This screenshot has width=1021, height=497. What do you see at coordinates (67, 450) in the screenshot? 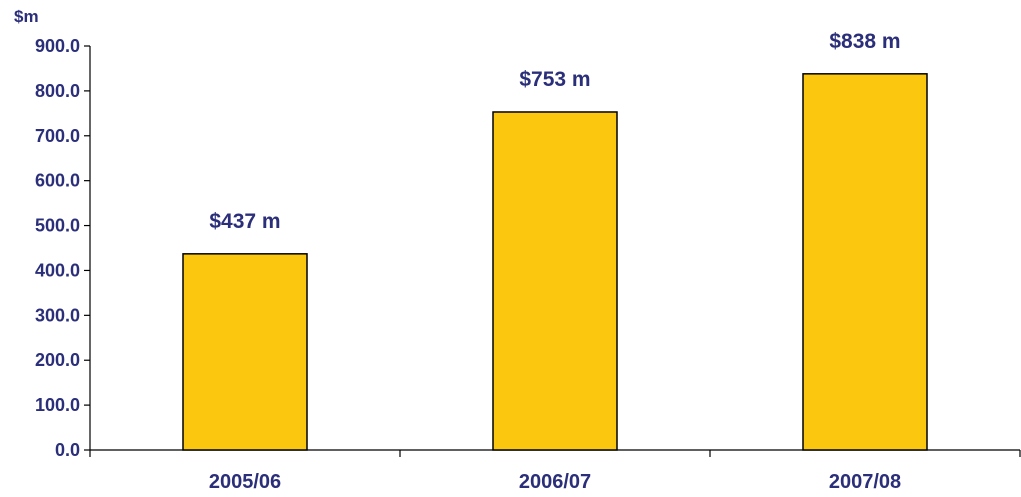
I see `y-tick-label: 0.0` at bounding box center [67, 450].